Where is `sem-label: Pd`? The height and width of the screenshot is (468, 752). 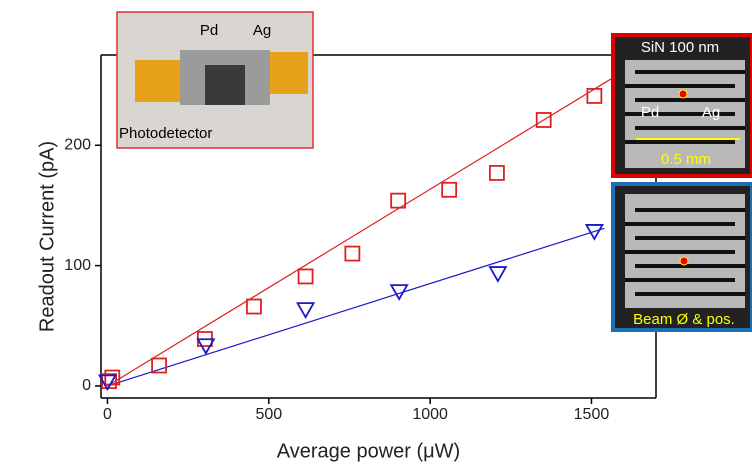 sem-label: Pd is located at coordinates (650, 112).